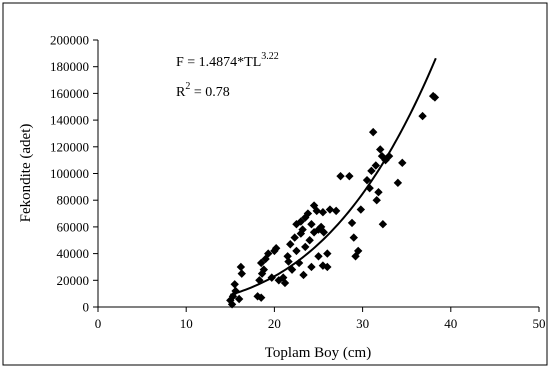  Describe the element at coordinates (73, 280) in the screenshot. I see `y-tick-label: 20000` at that location.